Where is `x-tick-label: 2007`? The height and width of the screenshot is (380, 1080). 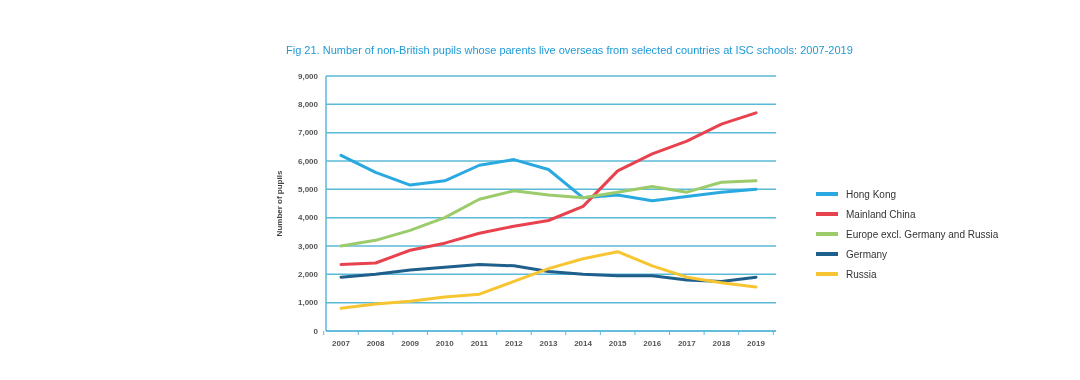
x-tick-label: 2007 is located at coordinates (341, 343).